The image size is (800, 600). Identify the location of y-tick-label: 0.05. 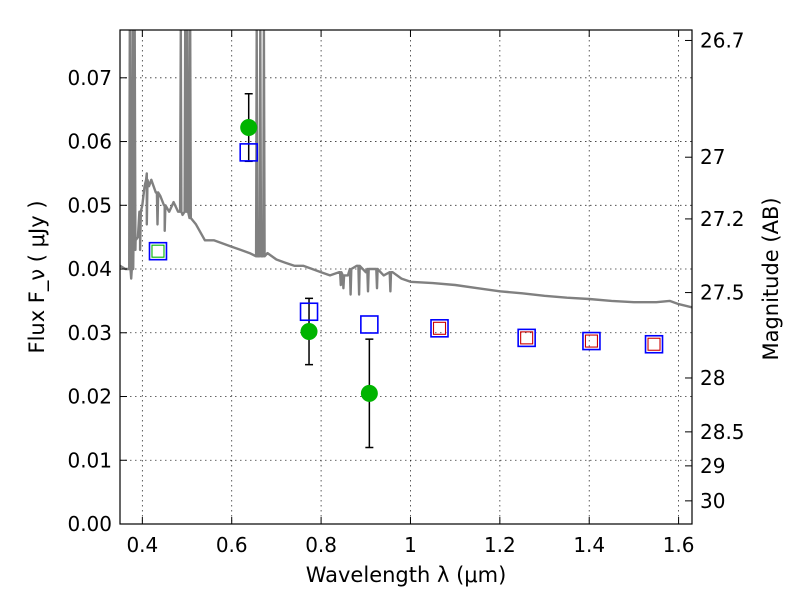
(89, 205).